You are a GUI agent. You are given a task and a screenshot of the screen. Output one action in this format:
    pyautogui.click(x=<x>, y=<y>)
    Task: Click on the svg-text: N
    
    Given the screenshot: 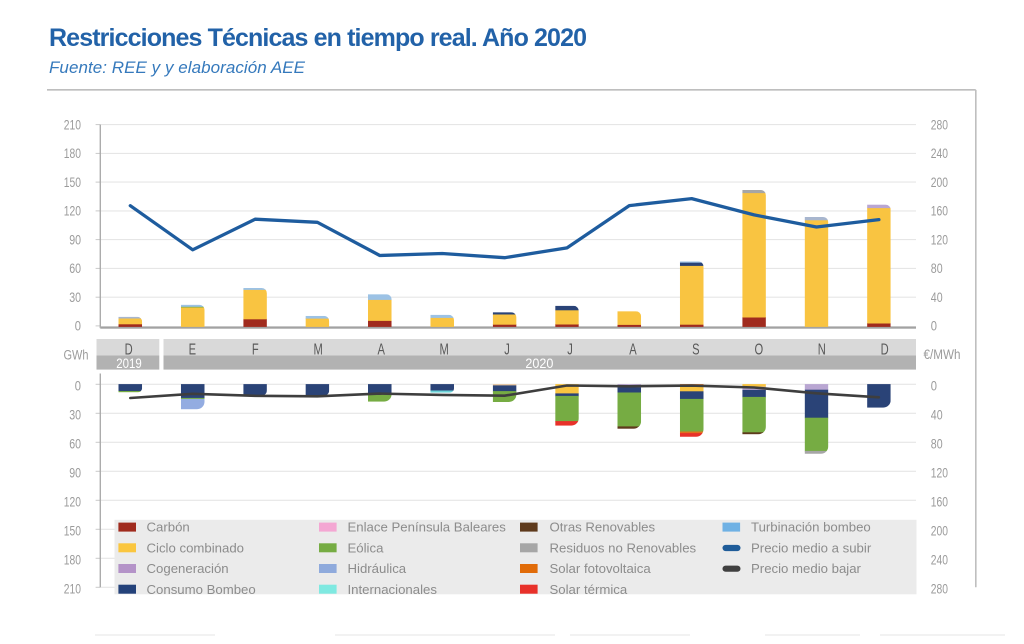 What is the action you would take?
    pyautogui.click(x=822, y=349)
    